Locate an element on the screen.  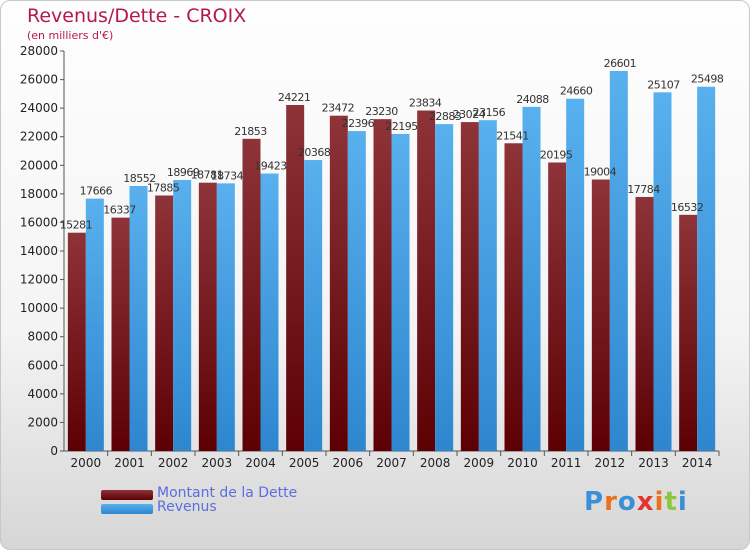
x-tick-label: 2014 is located at coordinates (697, 463).